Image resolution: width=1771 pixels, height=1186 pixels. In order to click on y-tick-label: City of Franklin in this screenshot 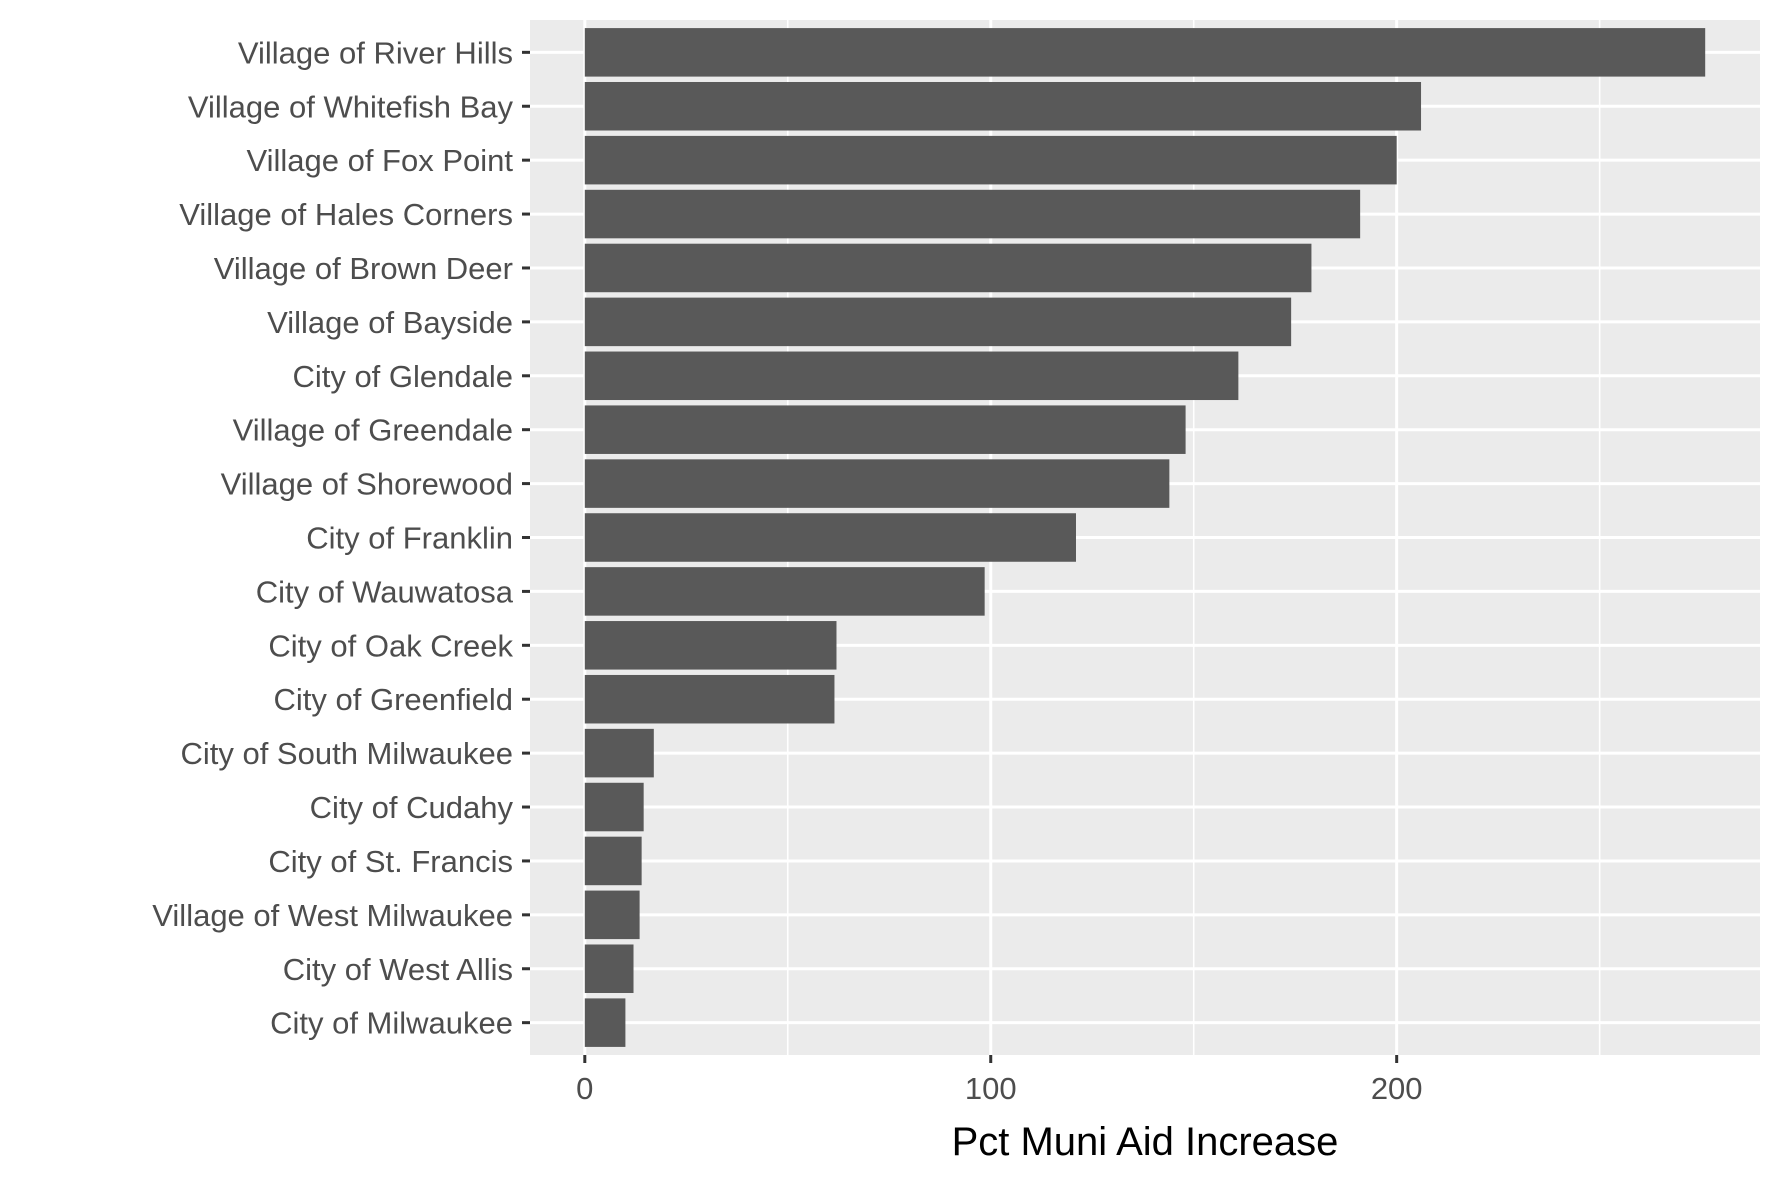, I will do `click(409, 538)`.